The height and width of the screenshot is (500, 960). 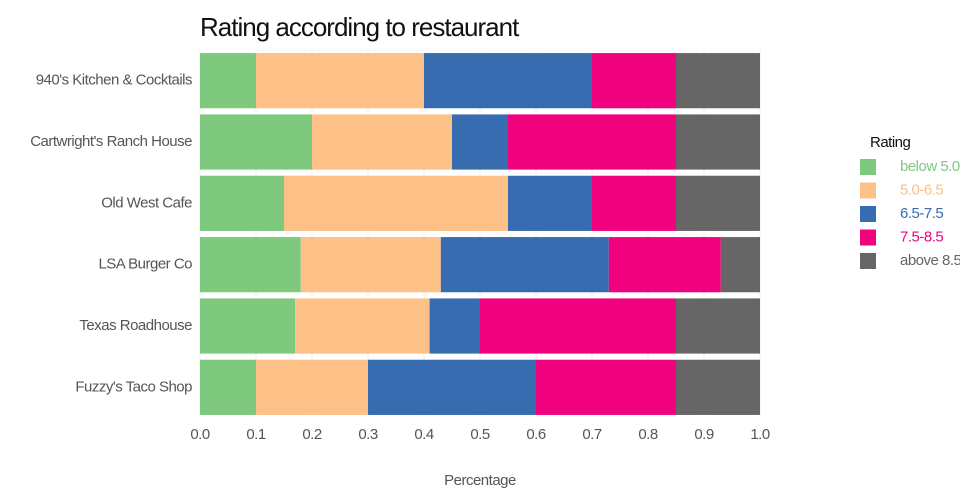 I want to click on x-tick-label: 0.2, so click(x=312, y=434).